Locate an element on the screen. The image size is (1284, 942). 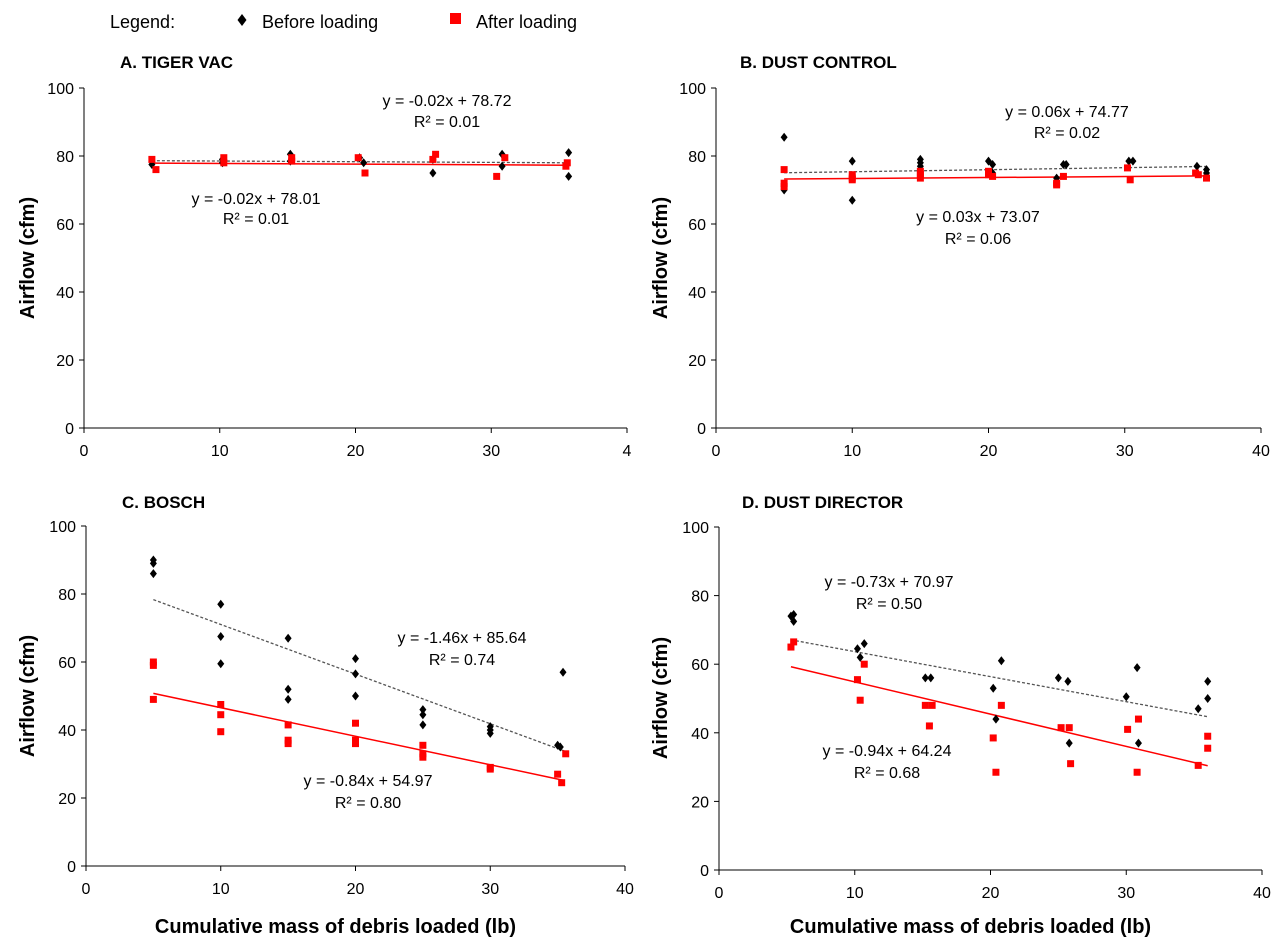
trend-equation: y = -0.02x + 78.01 is located at coordinates (256, 199).